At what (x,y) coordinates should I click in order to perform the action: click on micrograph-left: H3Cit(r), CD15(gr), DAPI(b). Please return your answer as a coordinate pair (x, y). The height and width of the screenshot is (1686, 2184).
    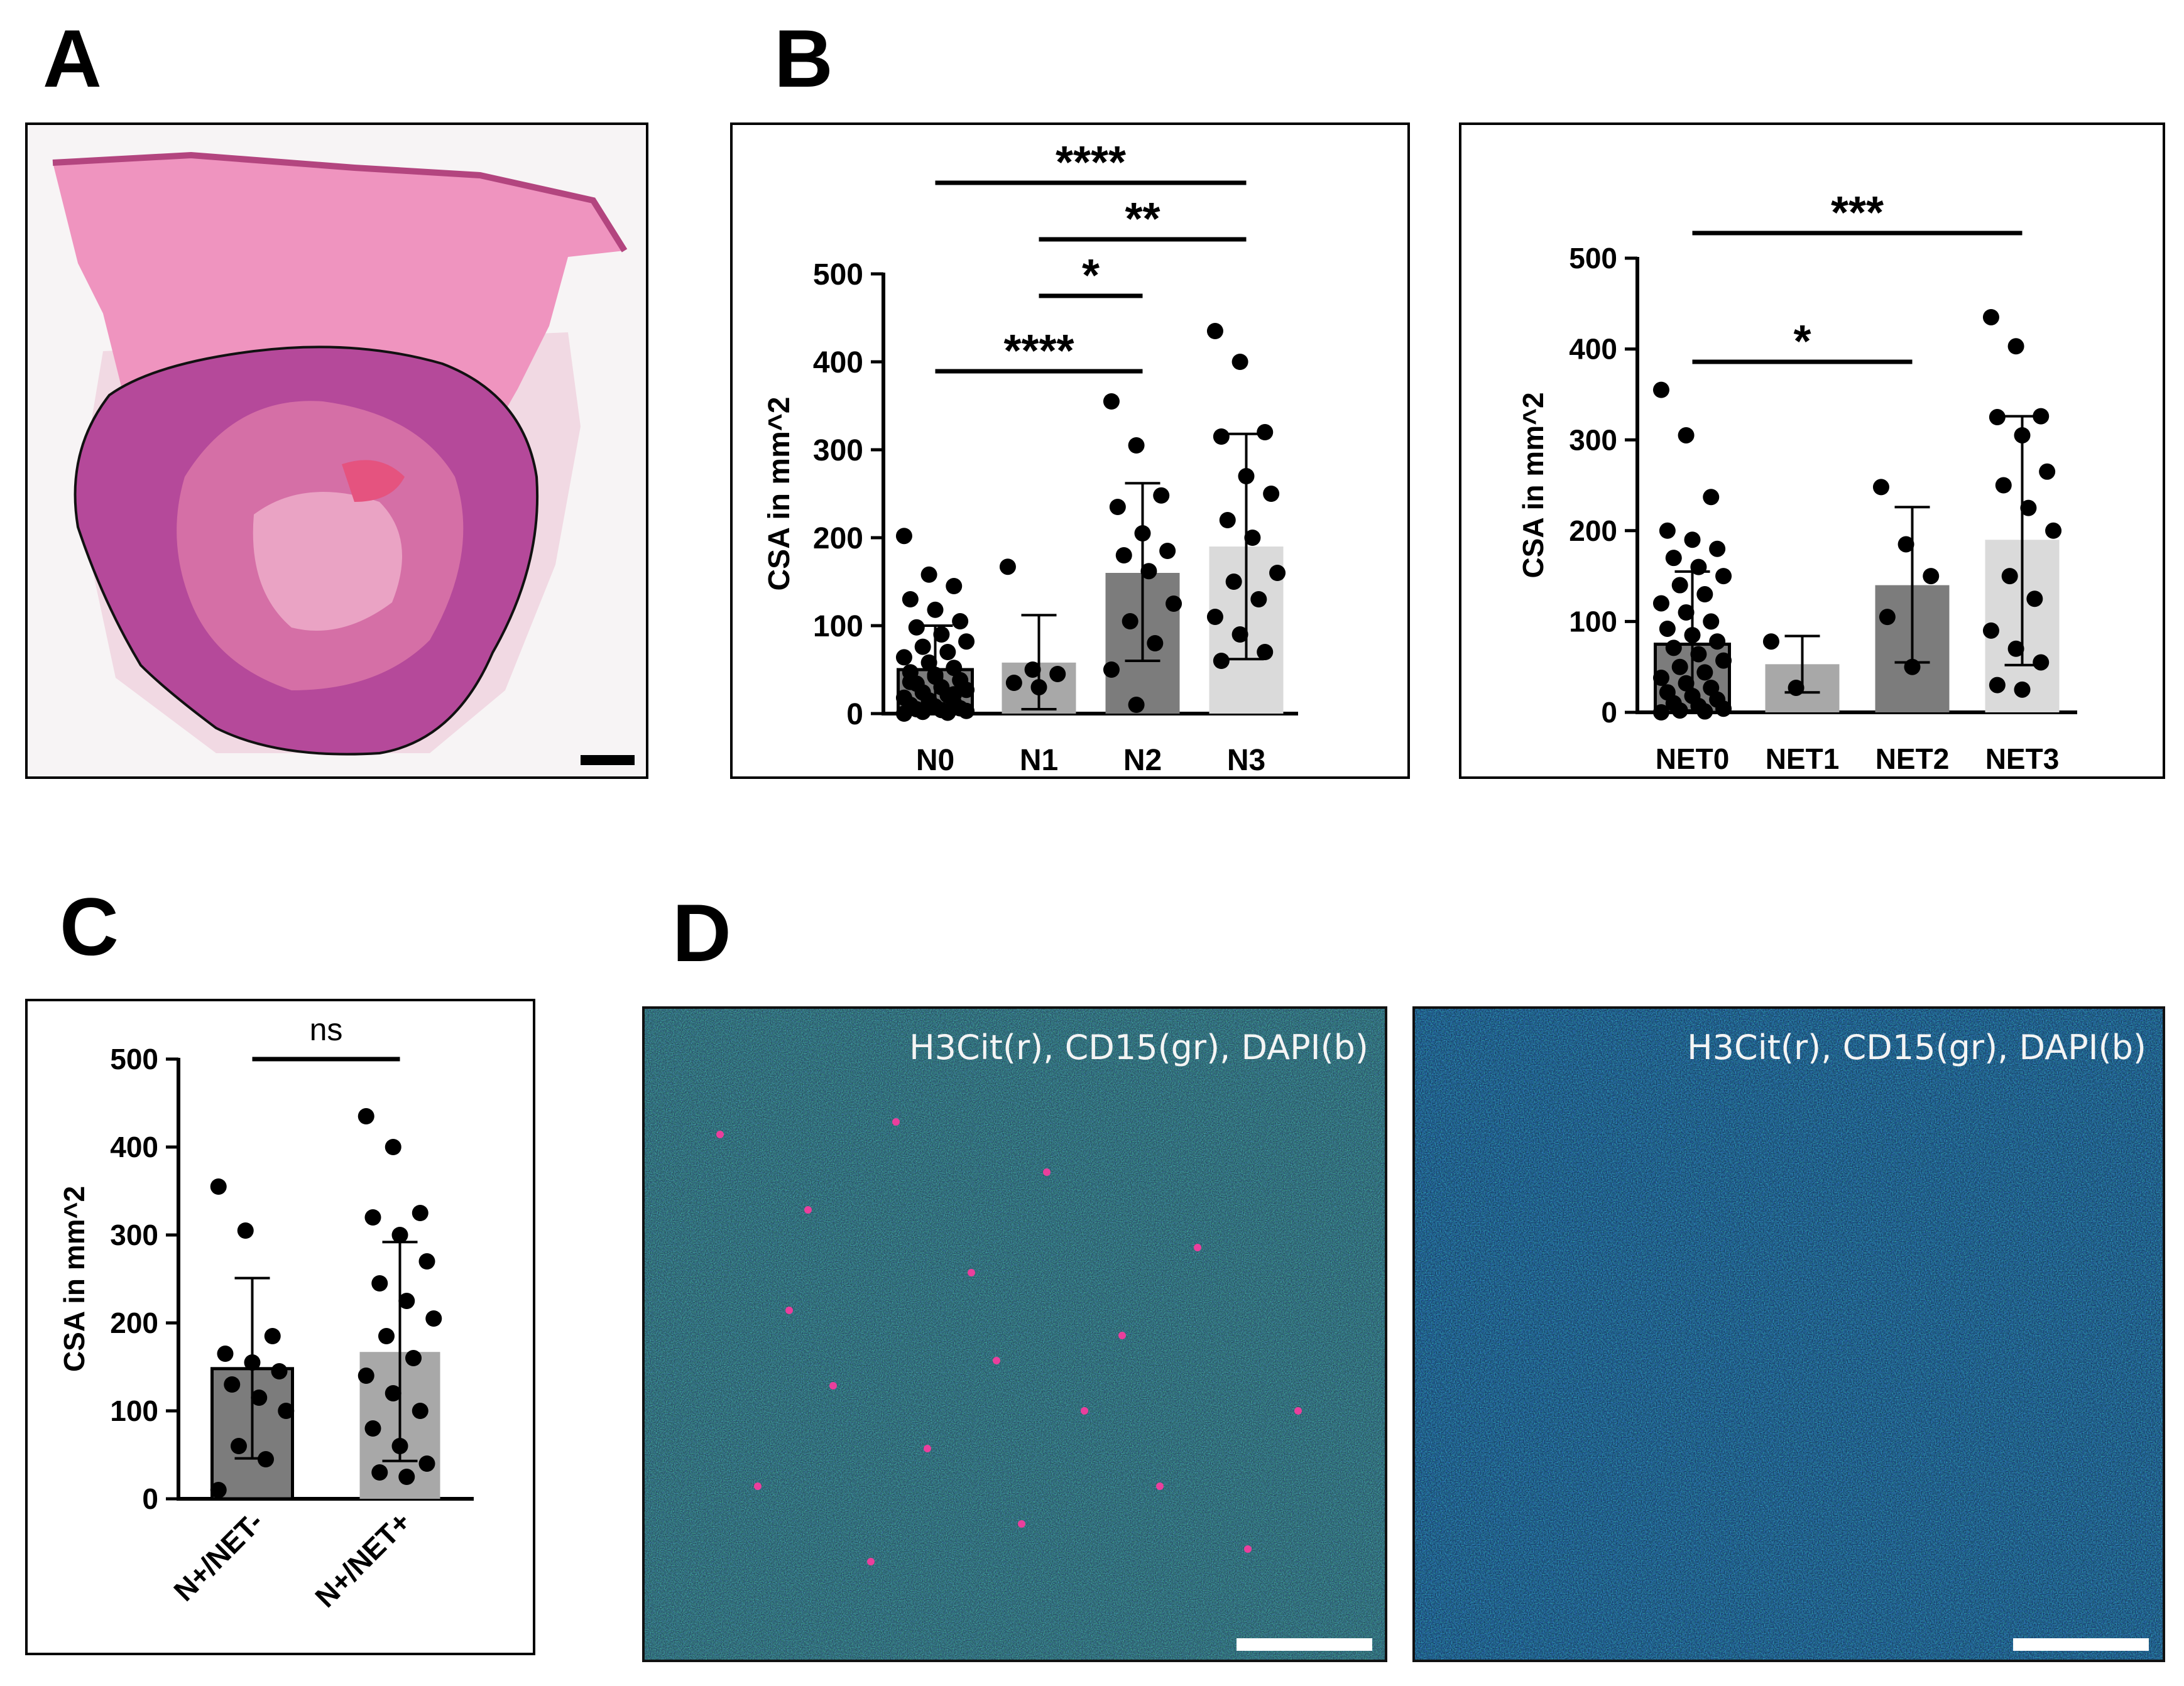
    Looking at the image, I should click on (1014, 1334).